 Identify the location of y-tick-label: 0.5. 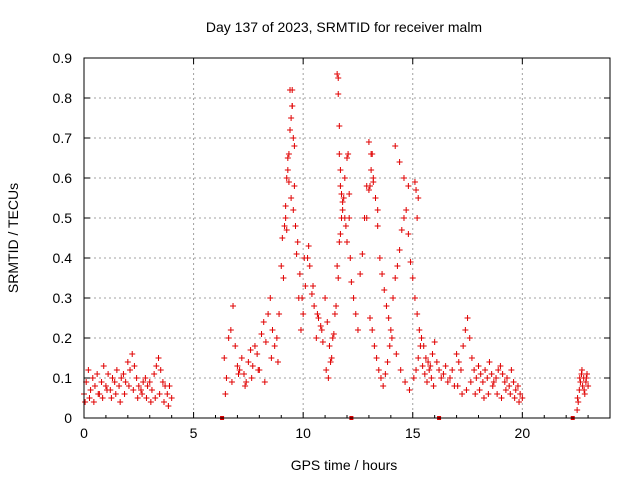
(63, 218).